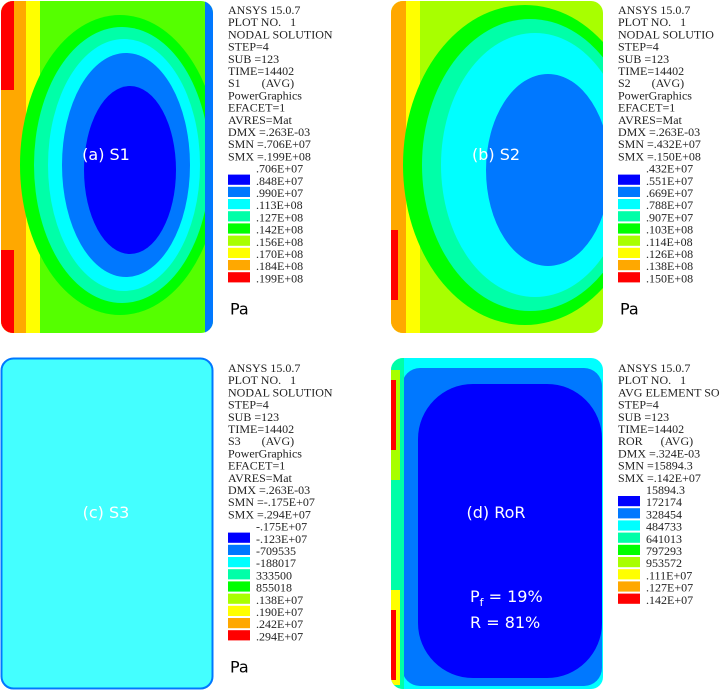 This screenshot has width=725, height=690. Describe the element at coordinates (664, 539) in the screenshot. I see `legend-label: 641013` at that location.